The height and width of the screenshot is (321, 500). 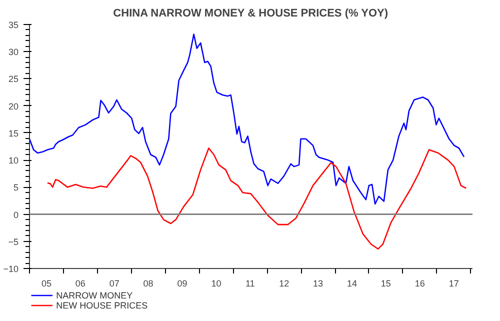 I want to click on x-tick-label: 07, so click(x=114, y=283).